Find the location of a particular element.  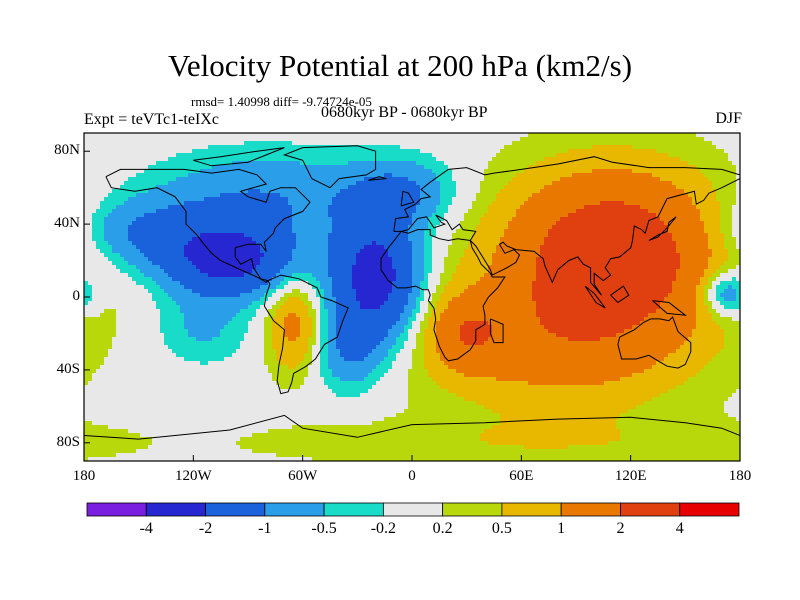

chart-title: Velocity Potential at 200 hPa (km2/s) is located at coordinates (400, 65).